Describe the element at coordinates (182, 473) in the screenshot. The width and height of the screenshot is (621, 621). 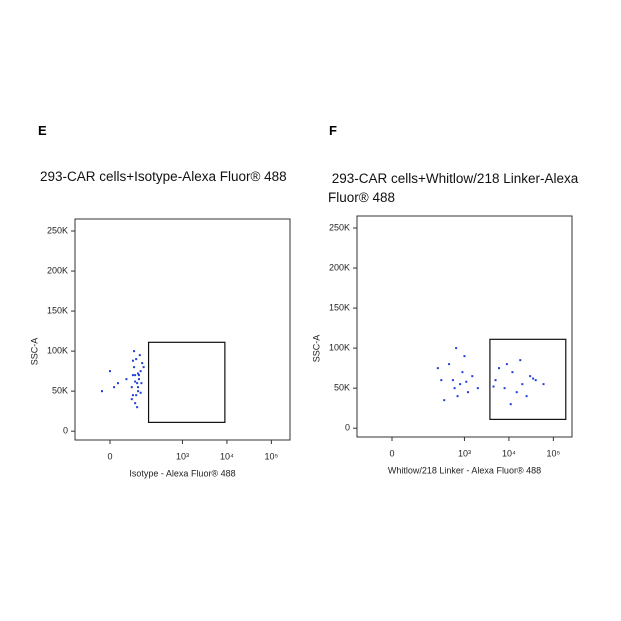
I see `x-axis-label: Isotype - Alexa Fluor® 488` at that location.